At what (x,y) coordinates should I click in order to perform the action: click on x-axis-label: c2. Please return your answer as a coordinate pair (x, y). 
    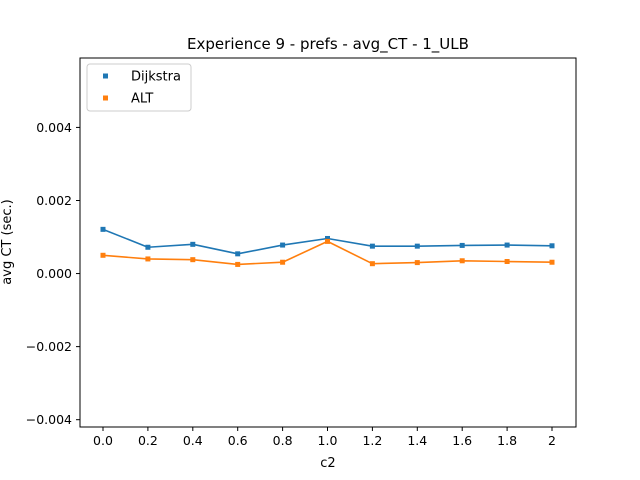
    Looking at the image, I should click on (327, 463).